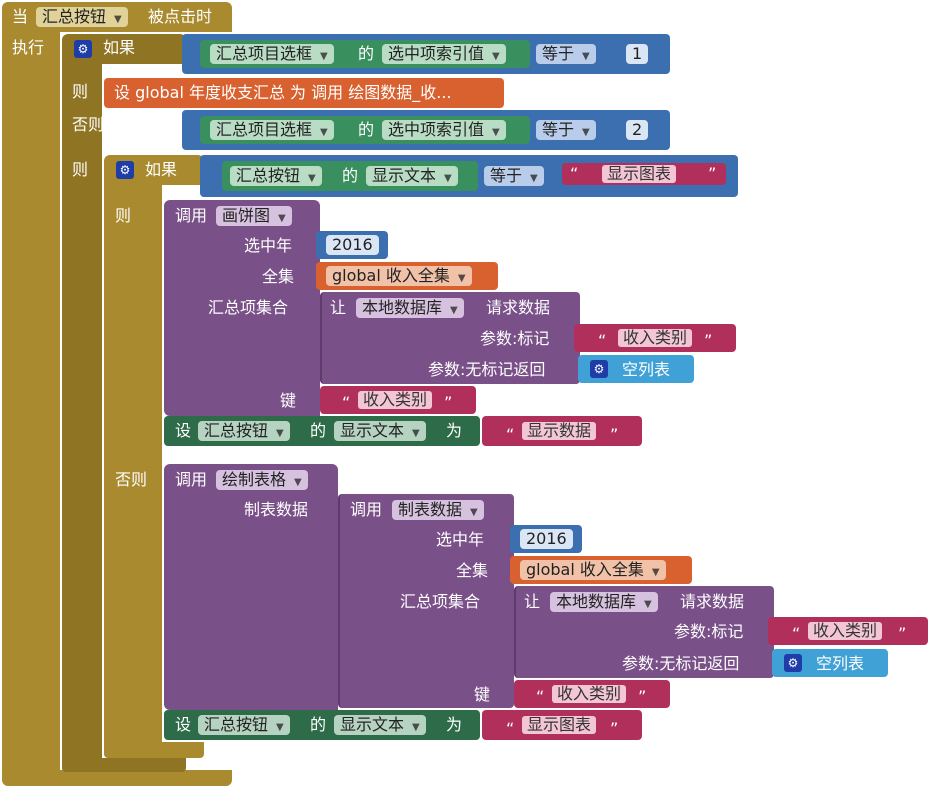 The width and height of the screenshot is (930, 789). What do you see at coordinates (31, 404) in the screenshot?
I see `event-body-rail` at bounding box center [31, 404].